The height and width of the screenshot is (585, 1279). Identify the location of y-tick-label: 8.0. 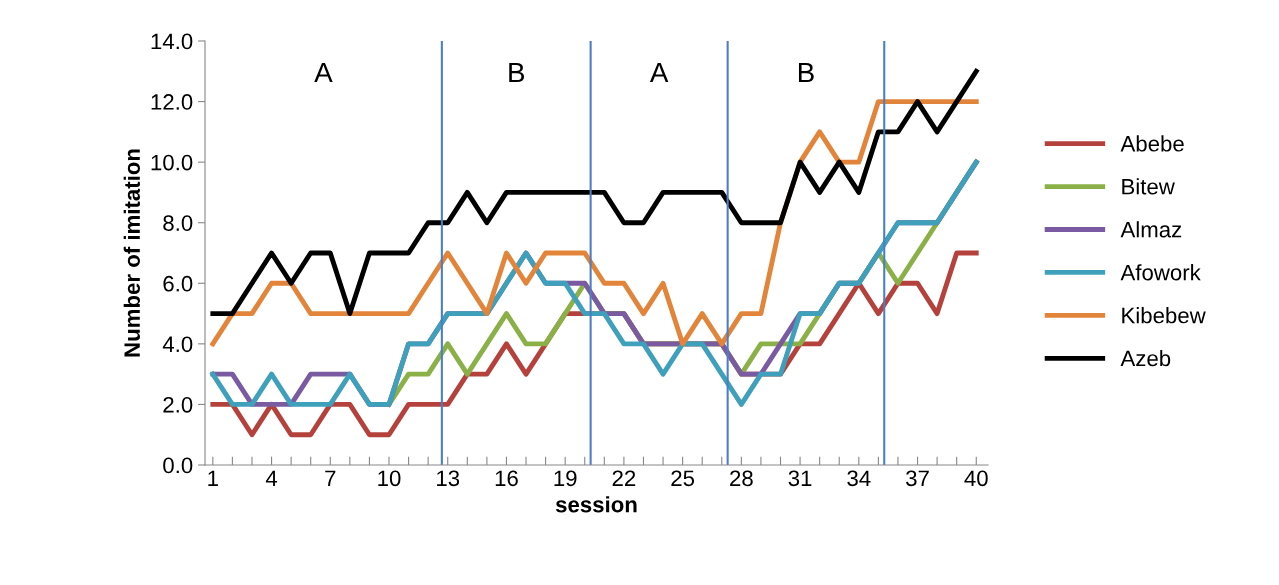
(178, 223).